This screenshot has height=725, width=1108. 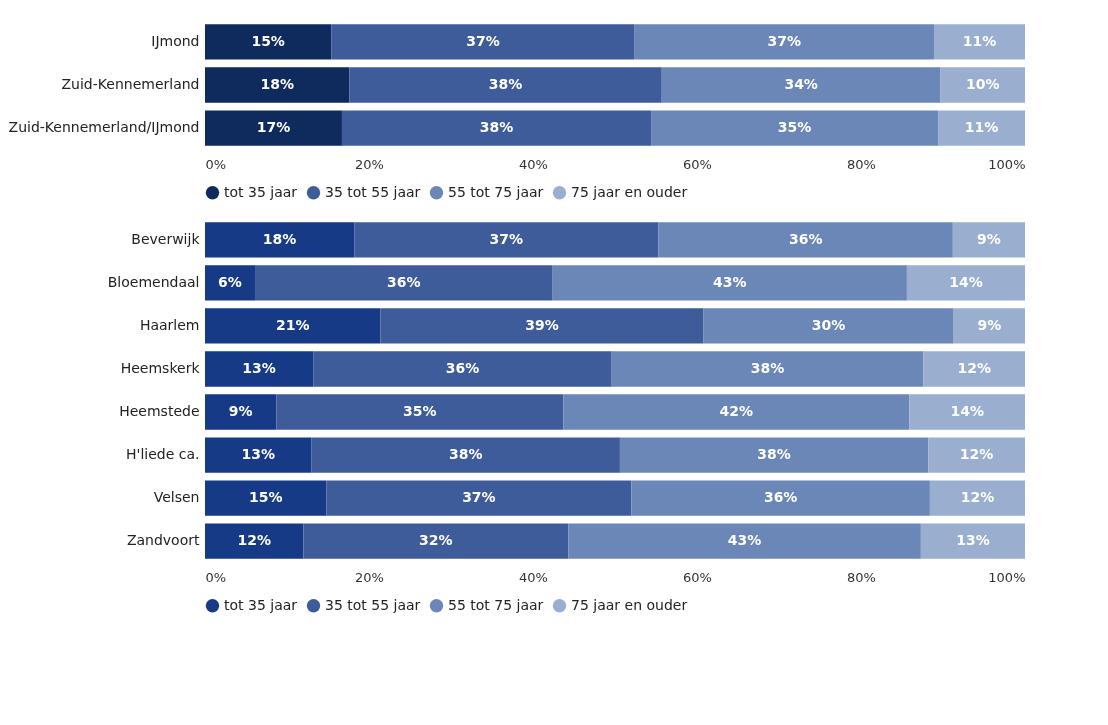 I want to click on data-label: 17%, so click(x=273, y=127).